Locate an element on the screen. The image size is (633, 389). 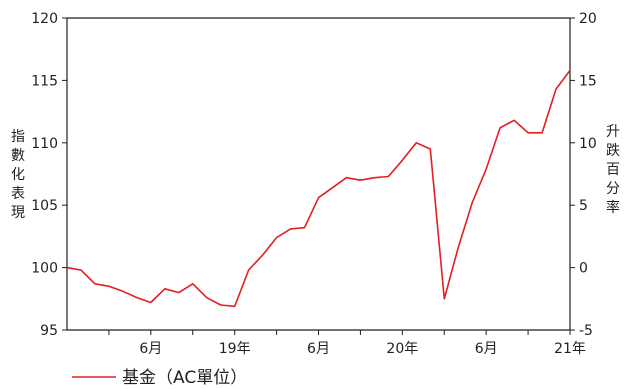
y-tick-label-left: 105 is located at coordinates (44, 206).